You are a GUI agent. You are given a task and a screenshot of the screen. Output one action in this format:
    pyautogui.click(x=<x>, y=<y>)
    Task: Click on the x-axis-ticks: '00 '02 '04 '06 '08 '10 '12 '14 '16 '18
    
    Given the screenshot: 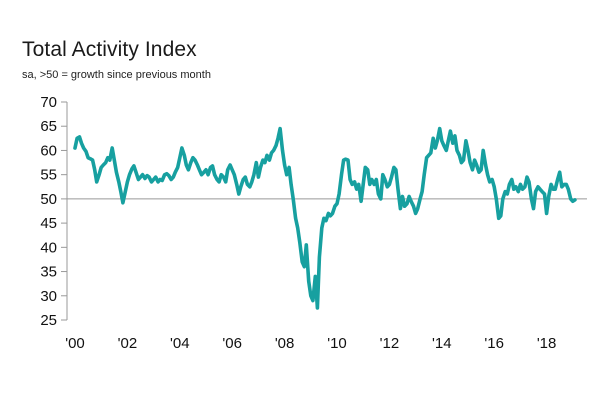 What is the action you would take?
    pyautogui.click(x=310, y=343)
    